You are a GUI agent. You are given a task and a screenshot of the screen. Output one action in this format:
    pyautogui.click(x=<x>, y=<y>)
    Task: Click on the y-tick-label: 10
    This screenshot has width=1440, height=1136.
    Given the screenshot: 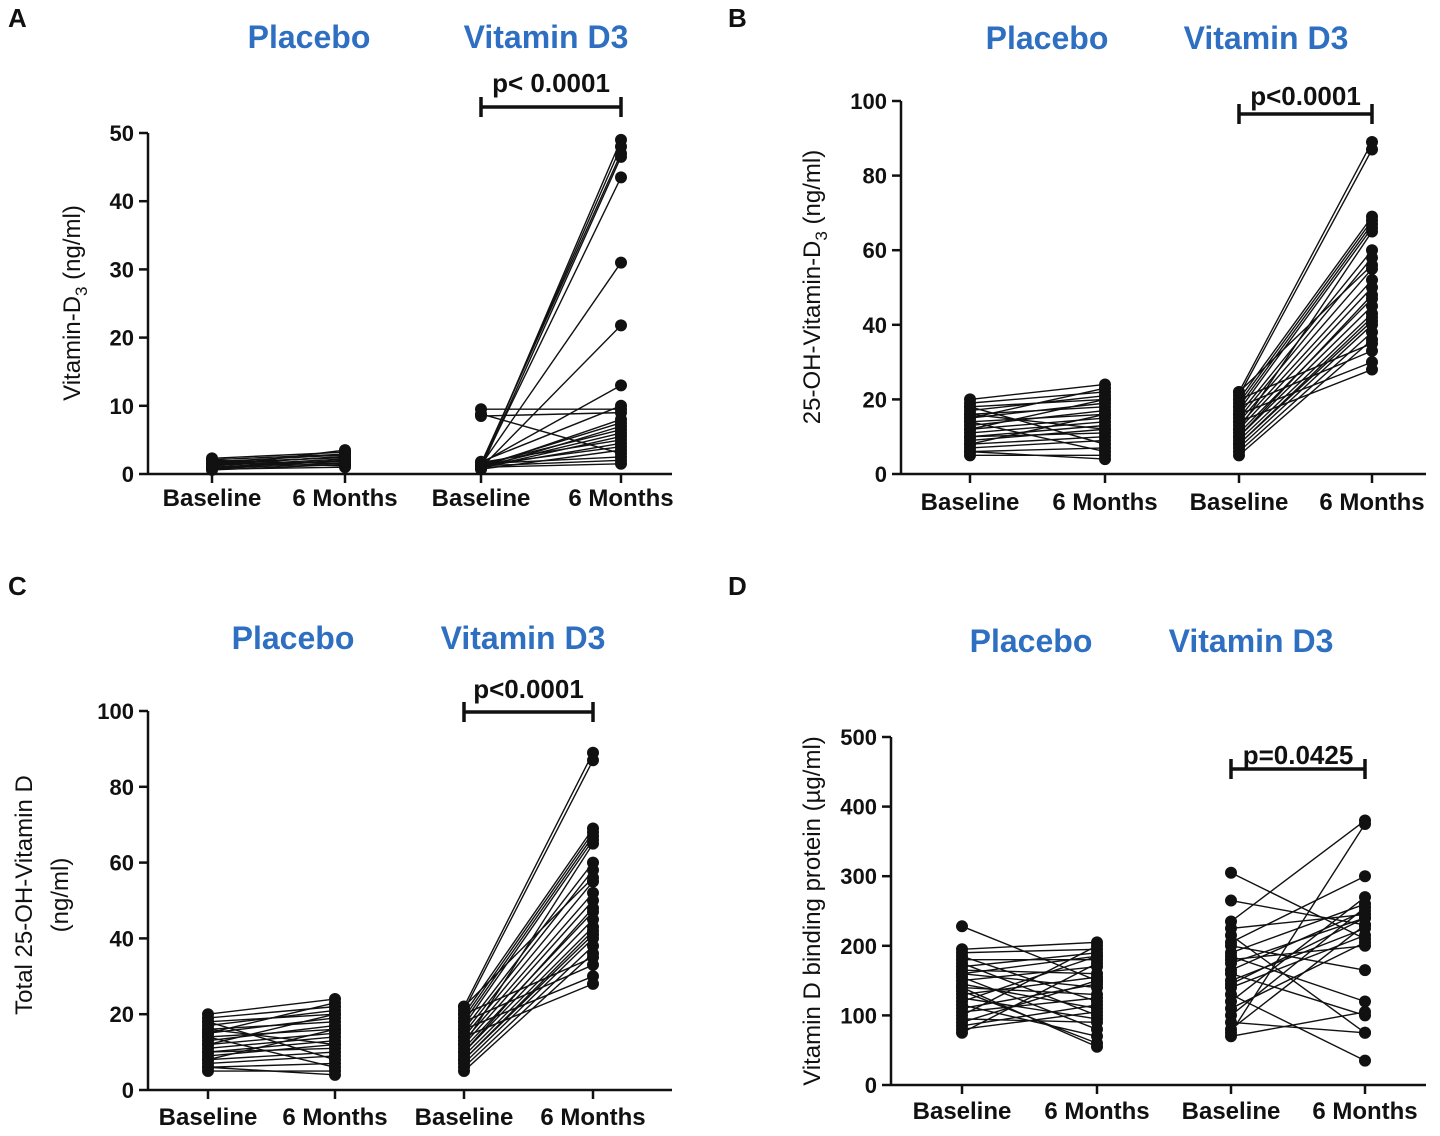 What is the action you would take?
    pyautogui.click(x=122, y=406)
    